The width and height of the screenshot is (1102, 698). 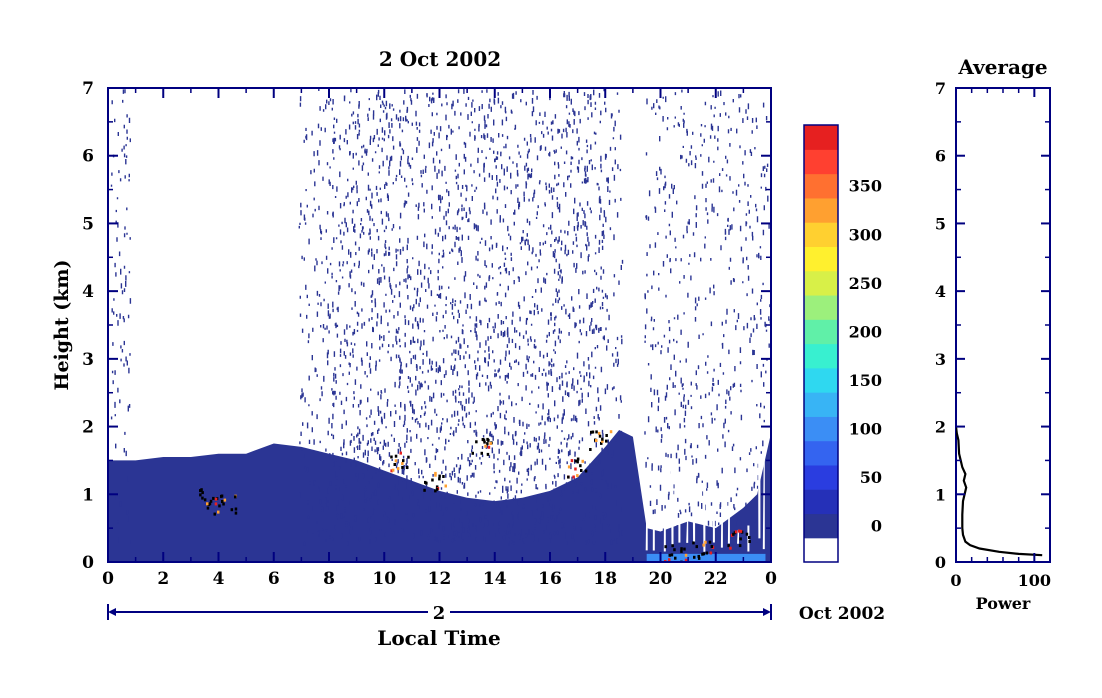 I want to click on profile-line, so click(x=999, y=491).